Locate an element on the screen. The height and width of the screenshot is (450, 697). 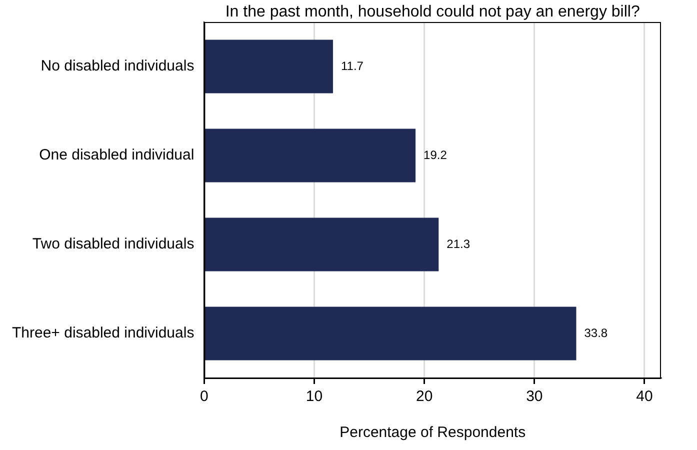
y-tick-label: One disabled individual is located at coordinates (116, 155).